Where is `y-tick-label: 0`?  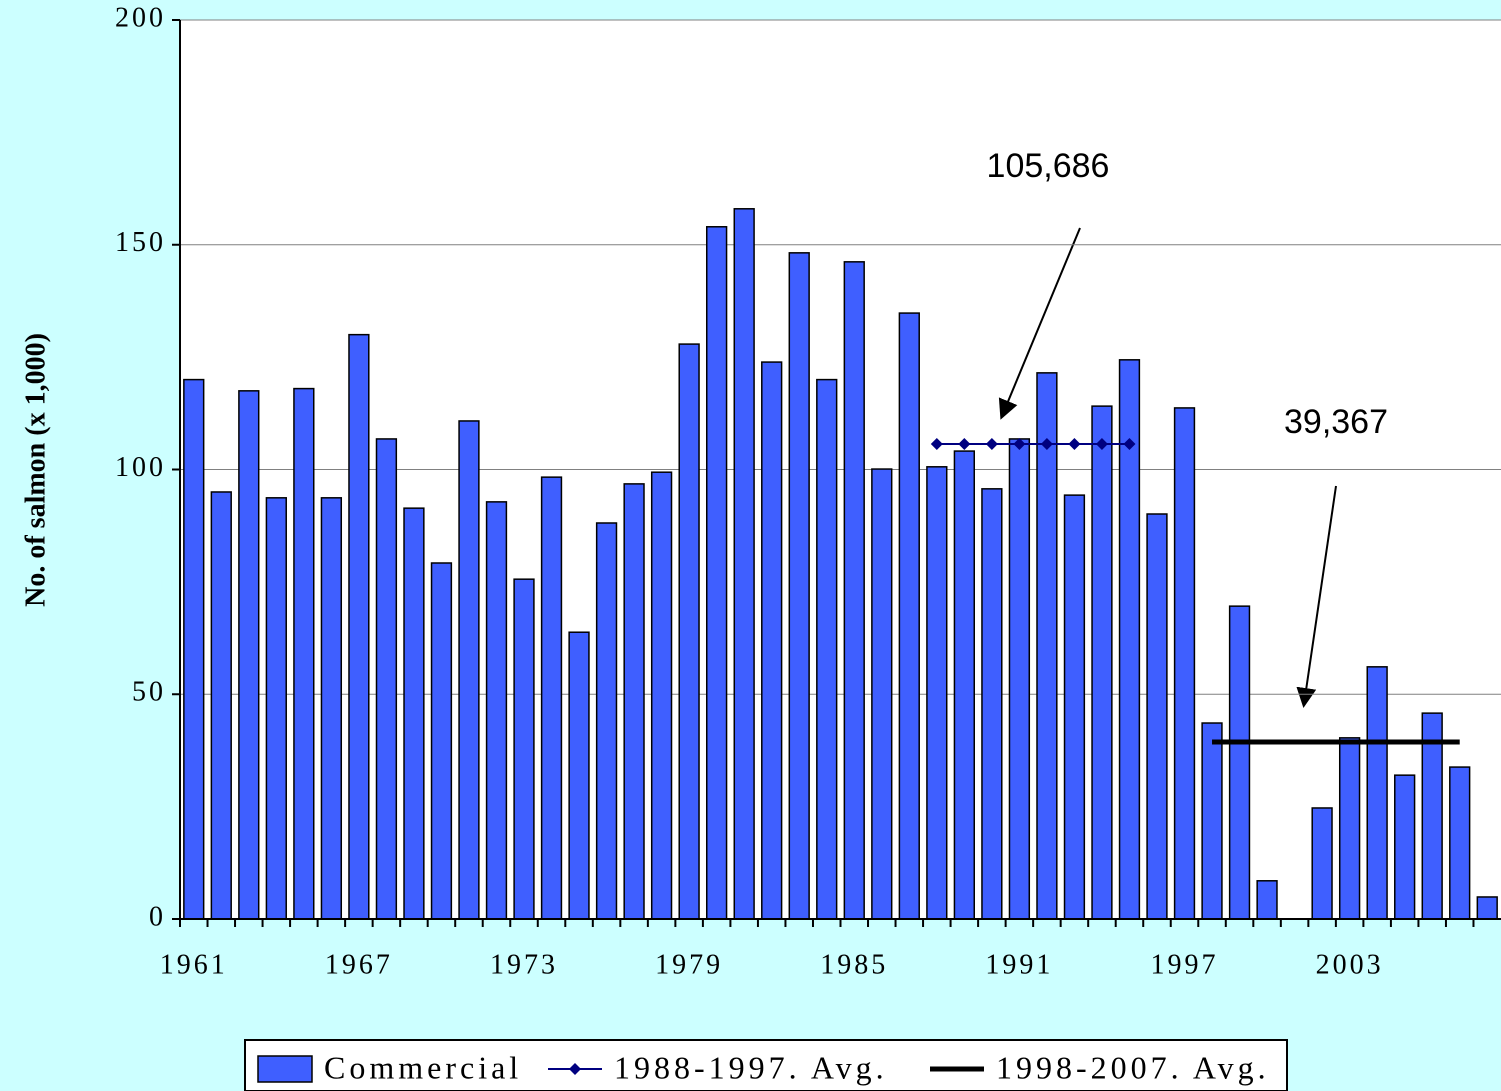 y-tick-label: 0 is located at coordinates (157, 916).